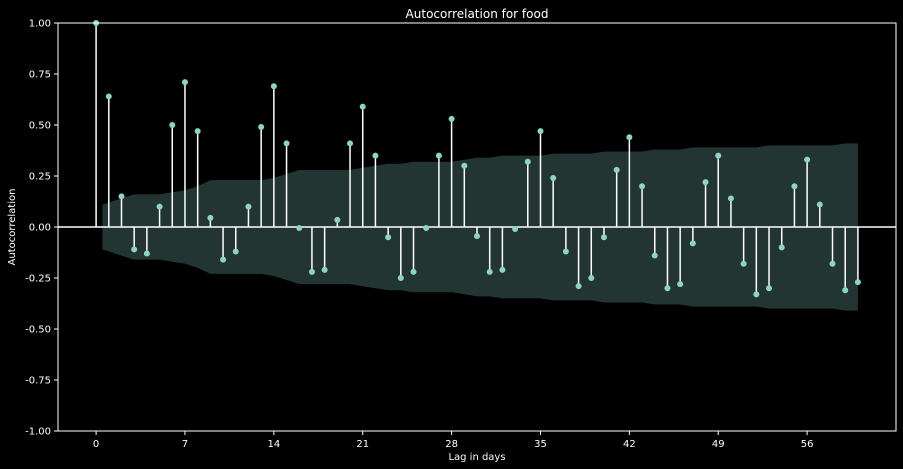 Image resolution: width=903 pixels, height=469 pixels. I want to click on y-tick-label: -0.50, so click(38, 330).